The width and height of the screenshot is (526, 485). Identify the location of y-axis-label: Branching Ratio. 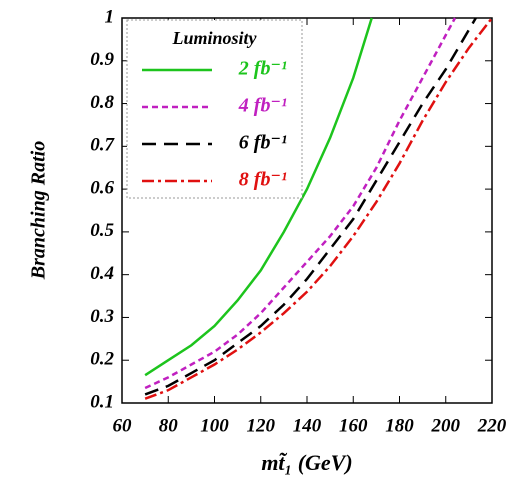
(39, 210).